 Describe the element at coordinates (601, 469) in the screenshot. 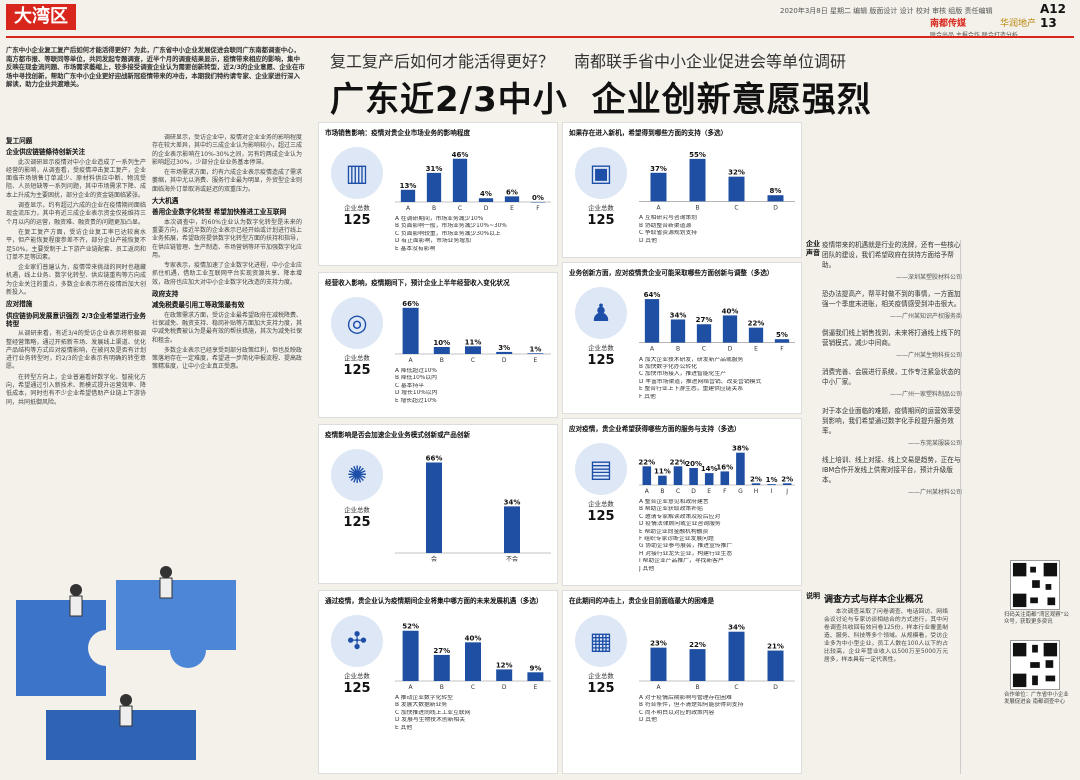

I see `wallet-icon: ▤` at that location.